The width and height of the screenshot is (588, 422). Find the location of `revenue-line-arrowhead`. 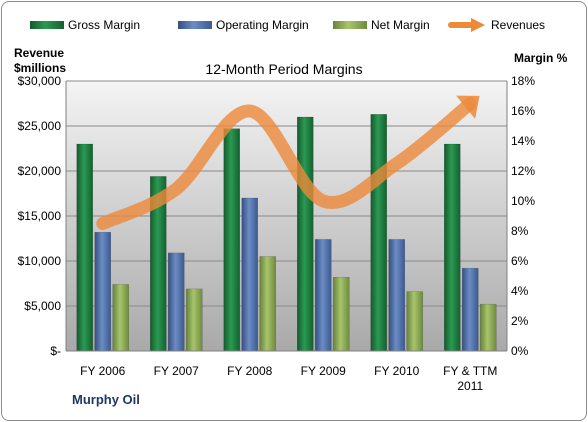

revenue-line-arrowhead is located at coordinates (468, 107).